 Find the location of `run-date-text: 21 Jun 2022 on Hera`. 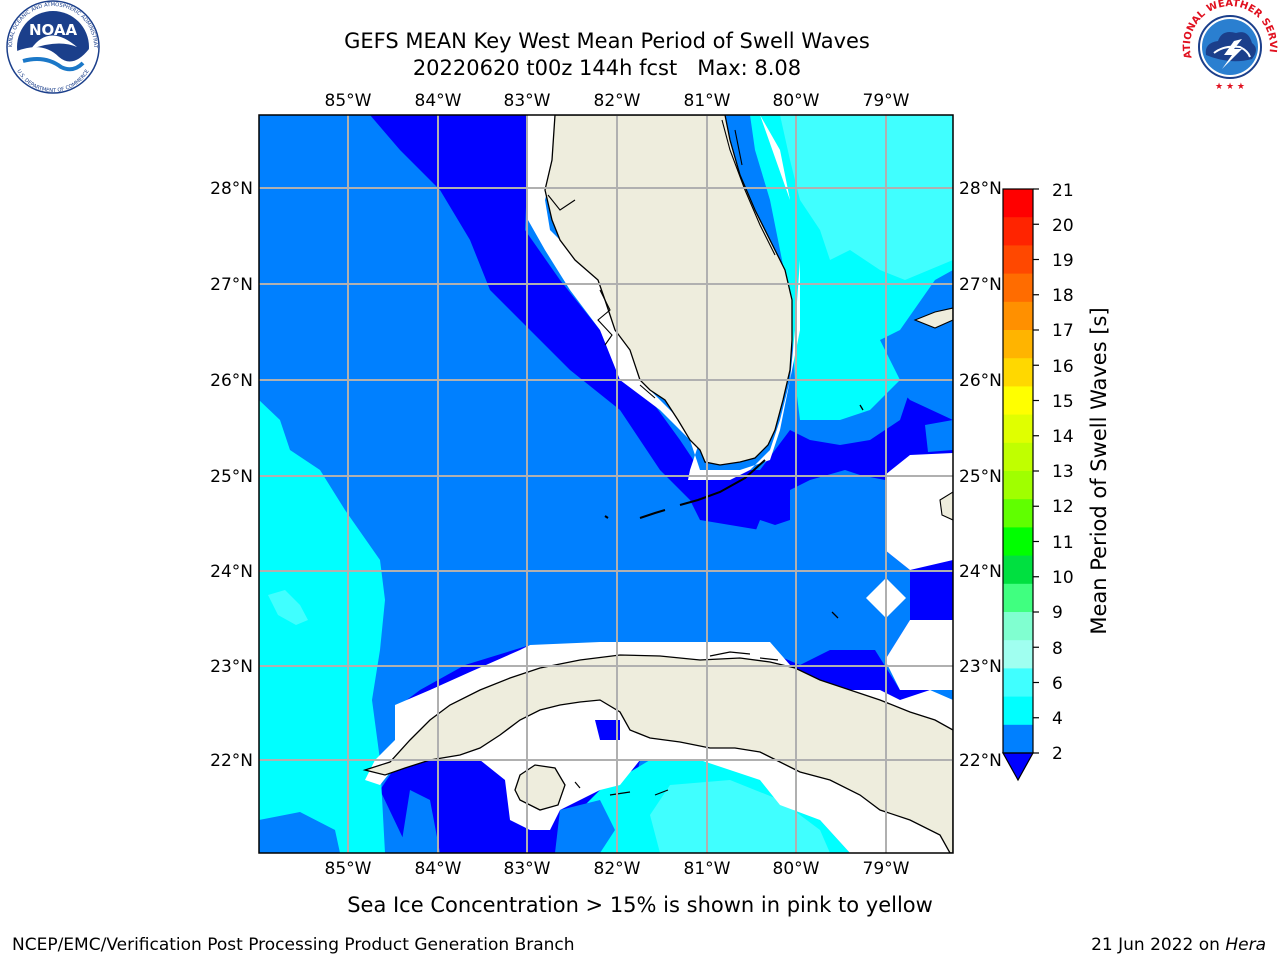

run-date-text: 21 Jun 2022 on Hera is located at coordinates (1178, 945).